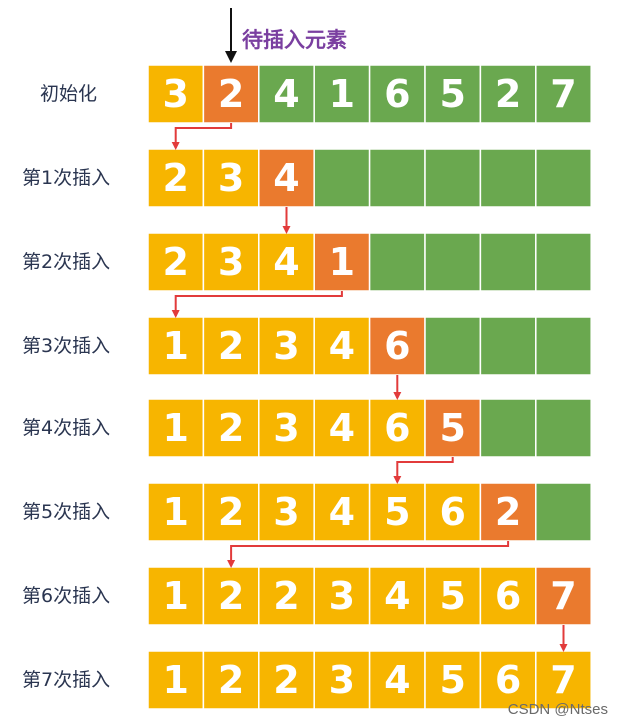  What do you see at coordinates (294, 40) in the screenshot?
I see `pending-element-label: 待插入元素` at bounding box center [294, 40].